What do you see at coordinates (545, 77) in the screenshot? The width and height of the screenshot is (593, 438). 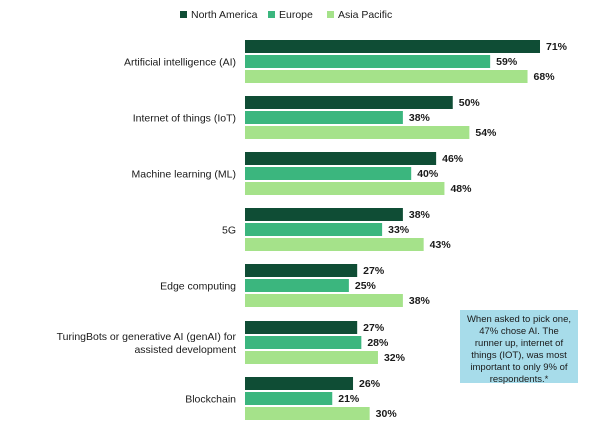 I see `data-label: 68%` at bounding box center [545, 77].